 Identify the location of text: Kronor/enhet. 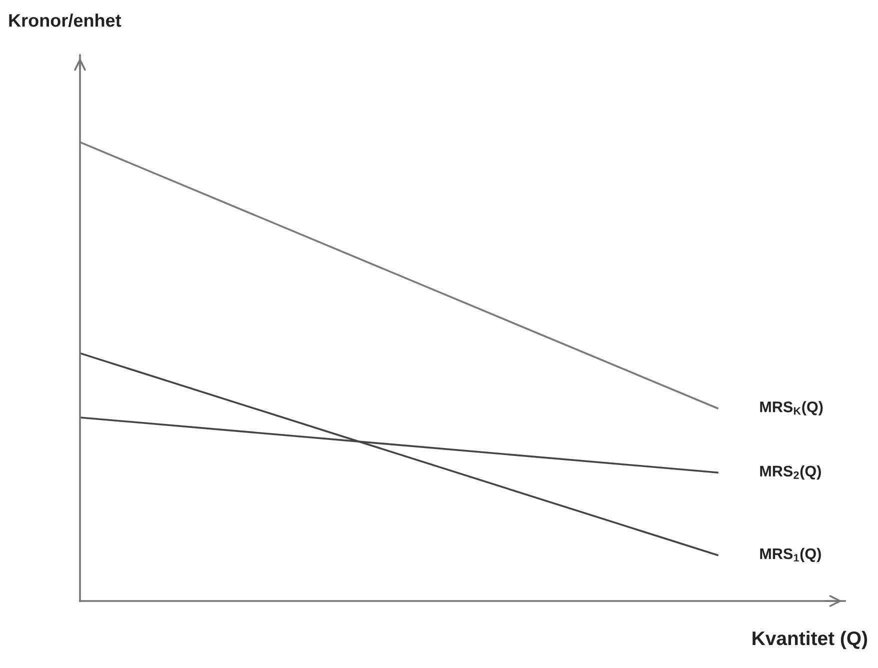
(65, 21).